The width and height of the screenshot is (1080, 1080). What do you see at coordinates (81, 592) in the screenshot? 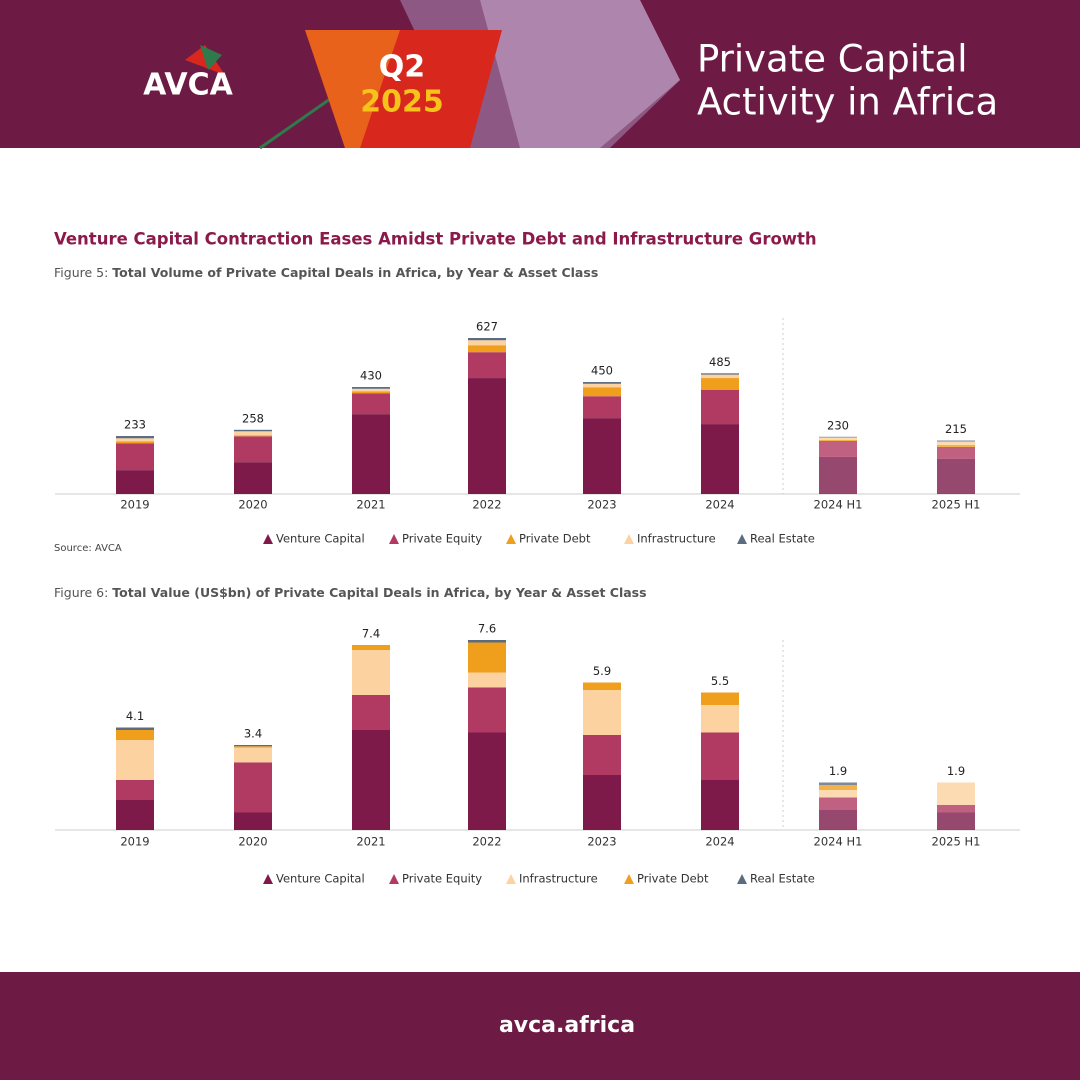
I see `figure-label: Figure 6:` at bounding box center [81, 592].